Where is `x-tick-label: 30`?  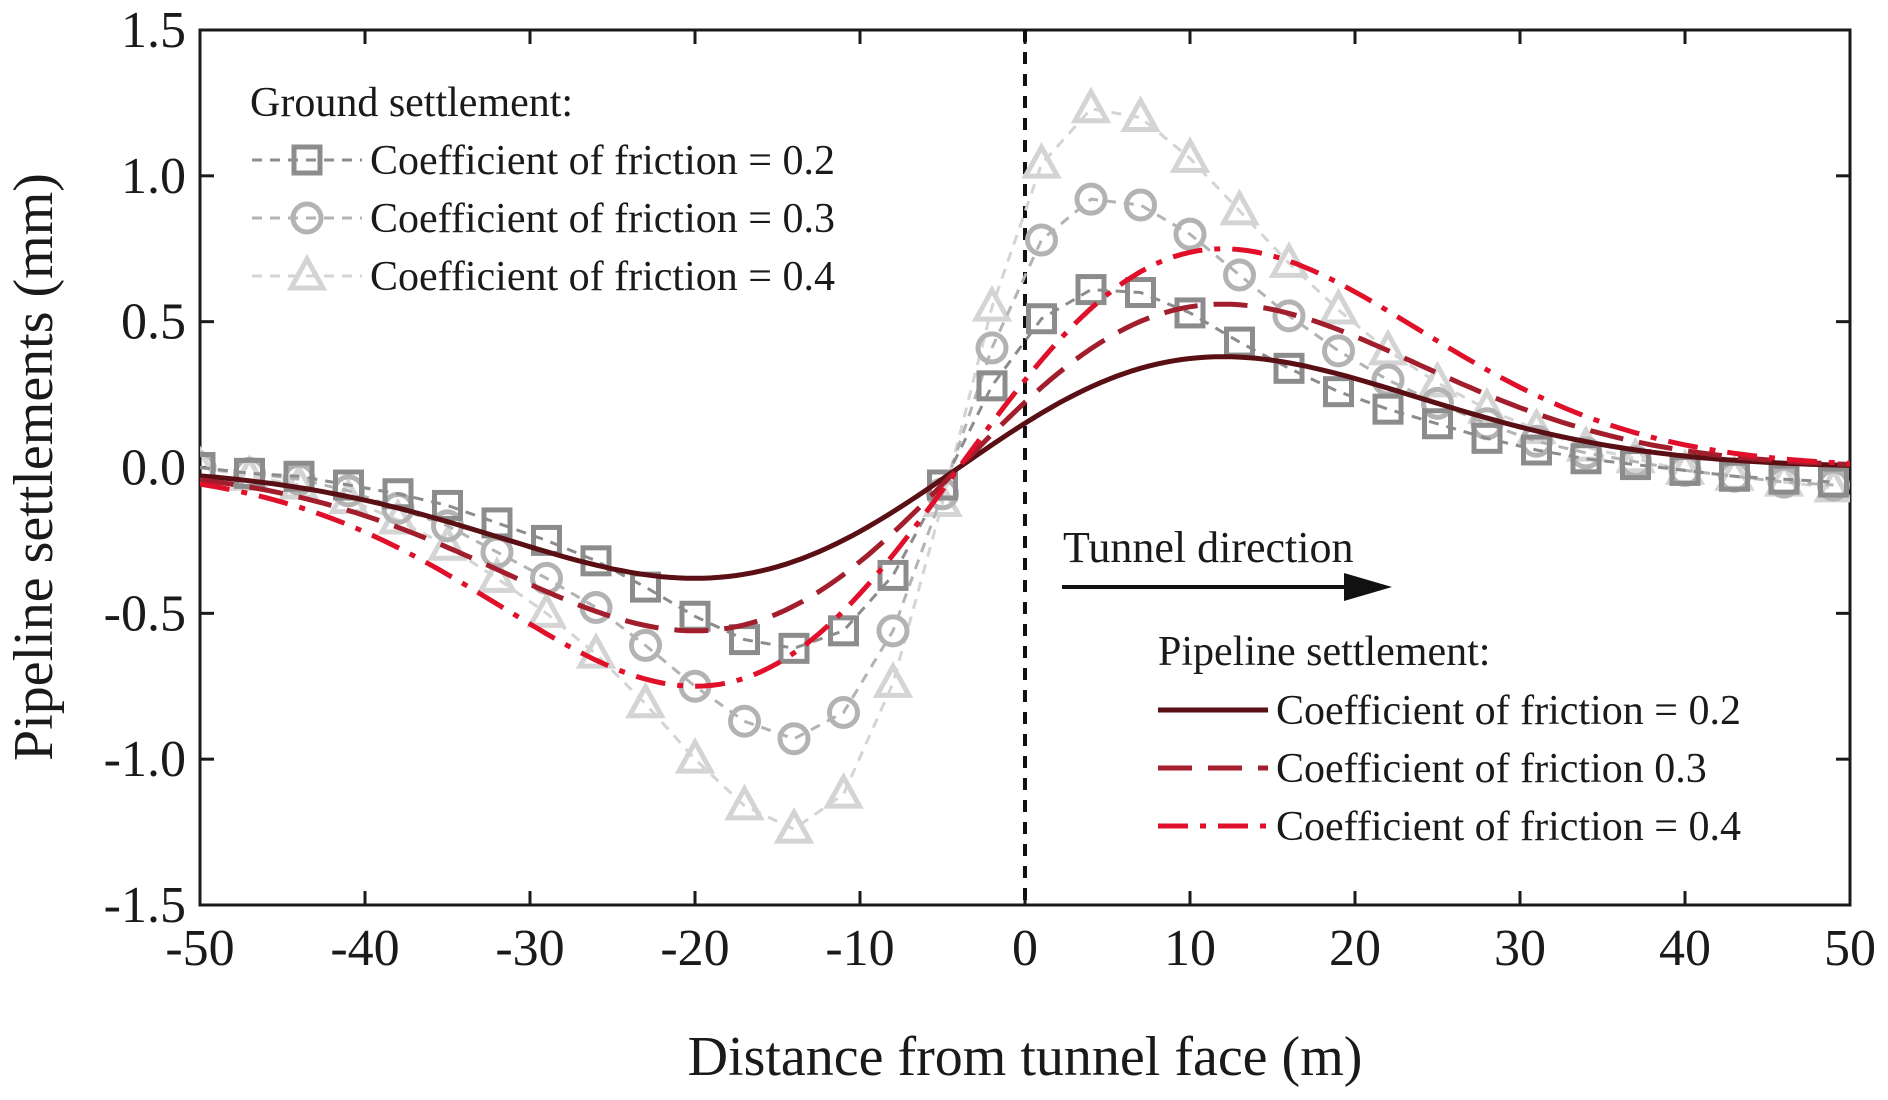
x-tick-label: 30 is located at coordinates (1520, 948).